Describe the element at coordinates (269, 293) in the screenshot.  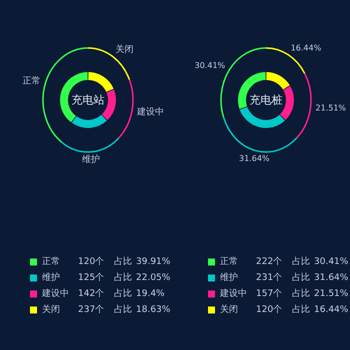
I see `text: 157个` at that location.